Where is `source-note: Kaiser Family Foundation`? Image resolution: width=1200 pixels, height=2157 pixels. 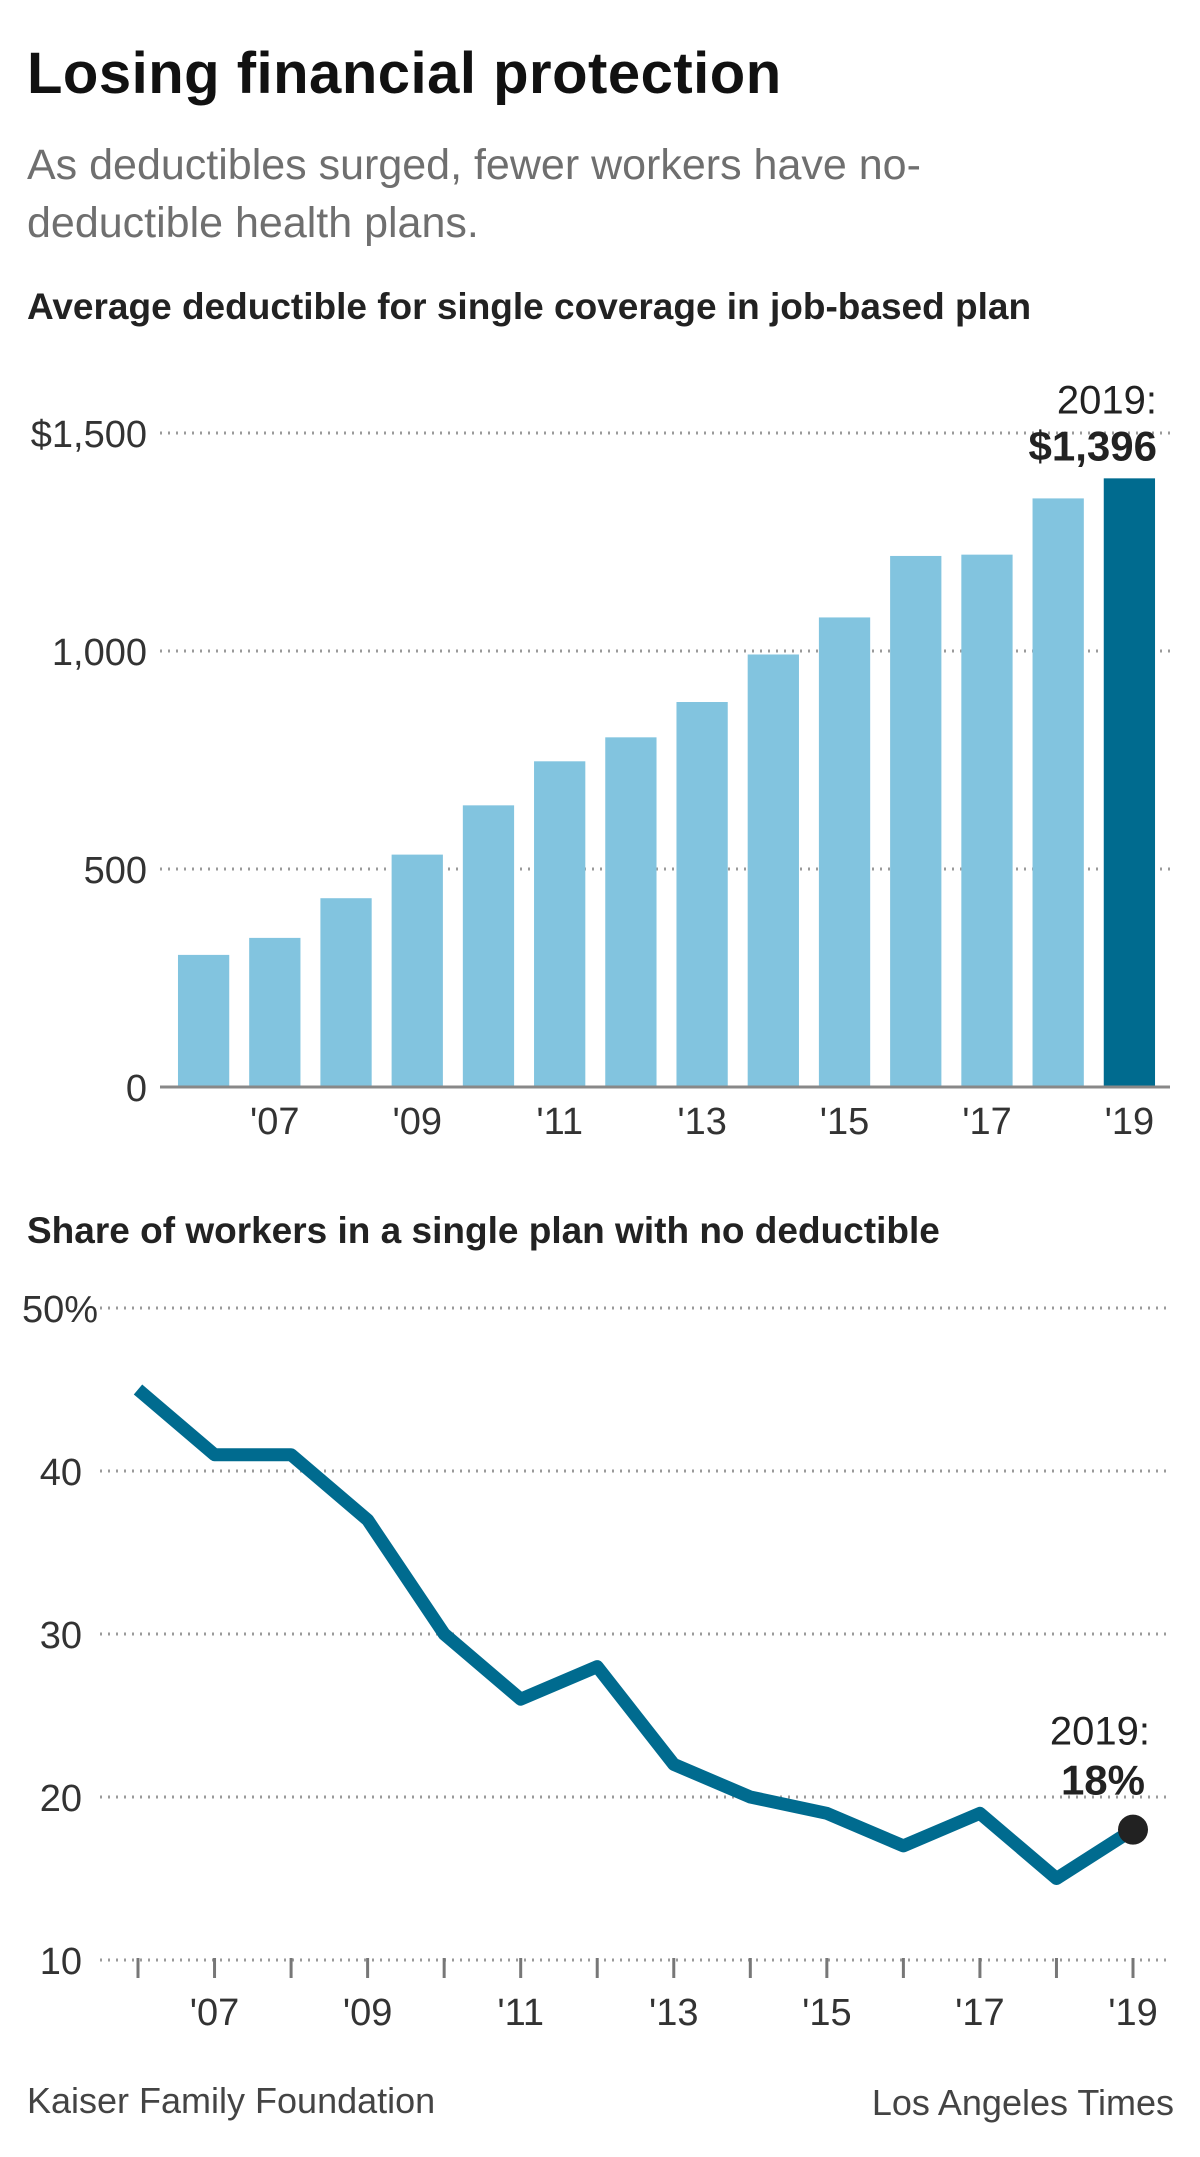
source-note: Kaiser Family Foundation is located at coordinates (231, 2100).